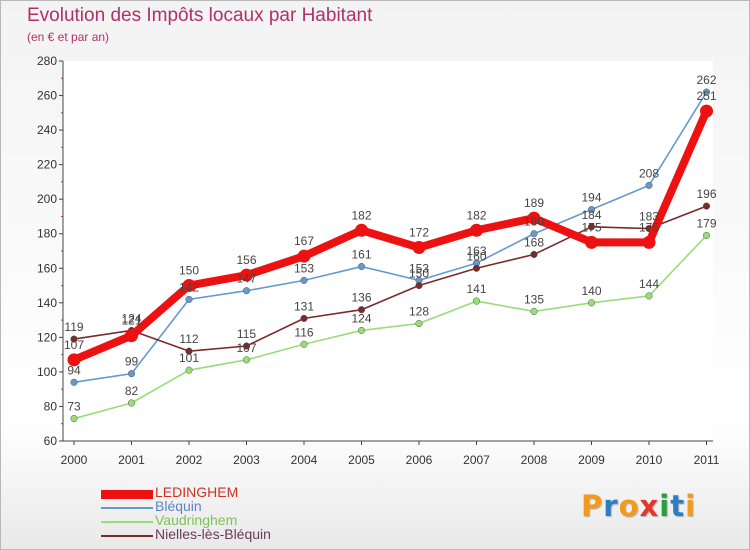 The image size is (750, 550). Describe the element at coordinates (74, 460) in the screenshot. I see `x-tick-label: 2000` at that location.